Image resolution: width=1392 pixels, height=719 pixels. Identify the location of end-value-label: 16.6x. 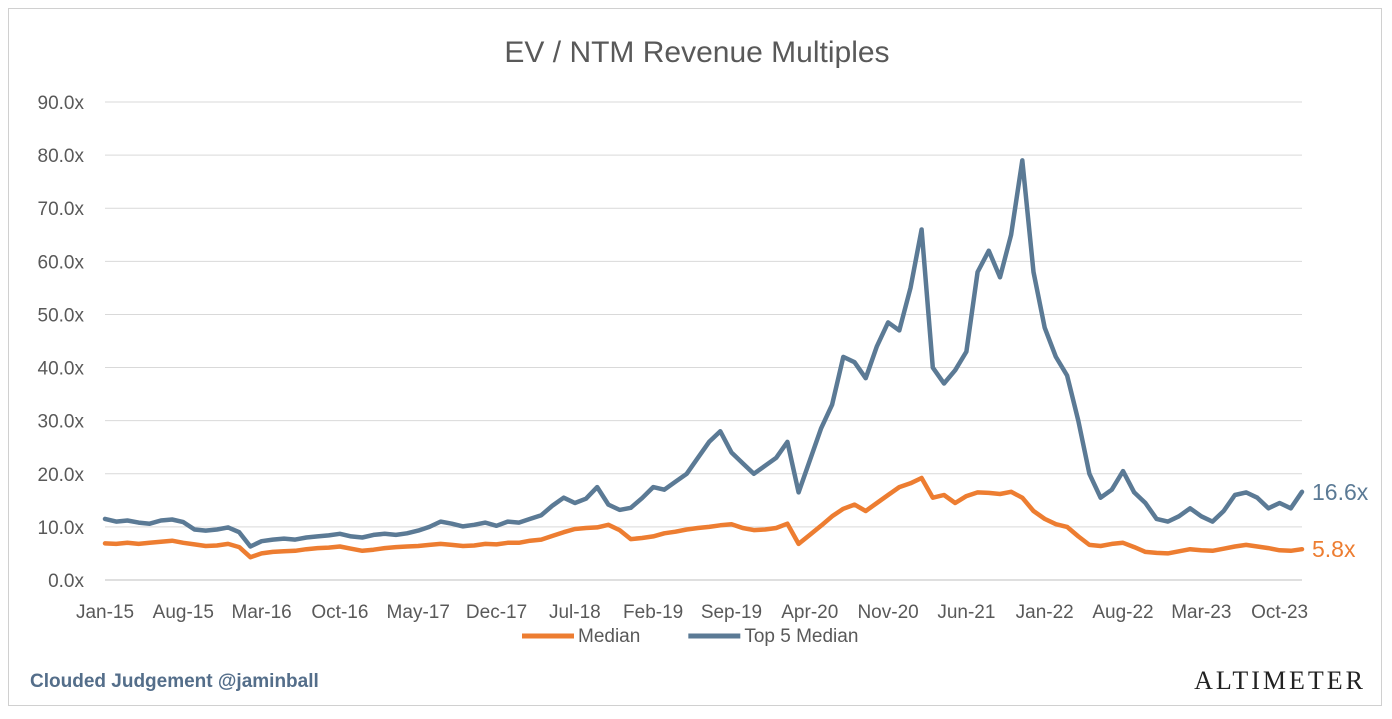
(1340, 492).